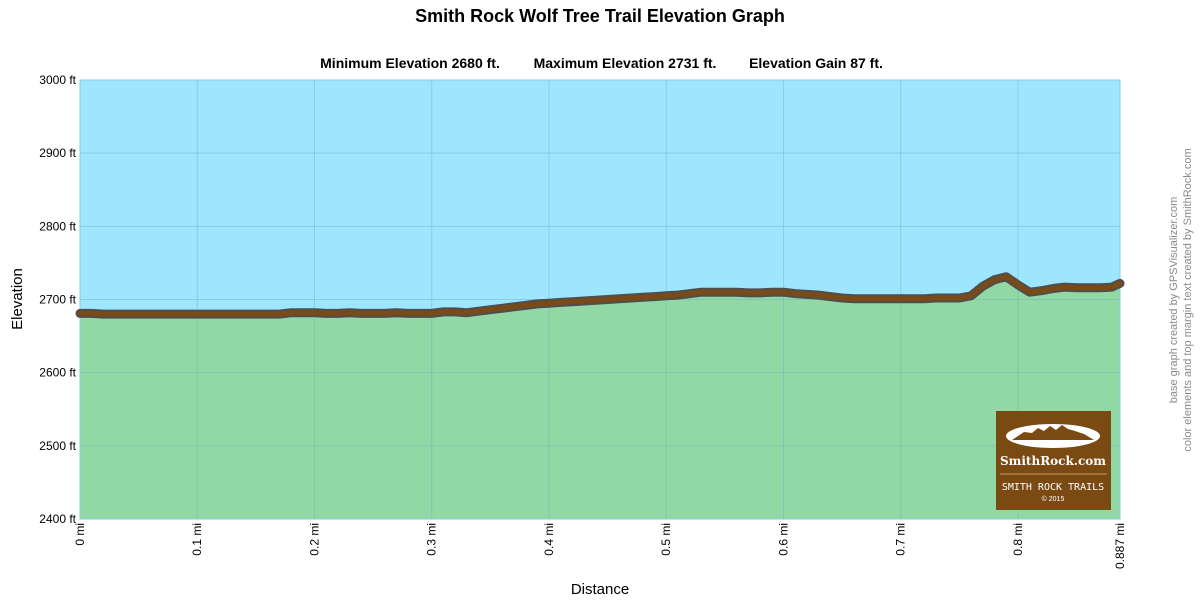 The width and height of the screenshot is (1200, 600). Describe the element at coordinates (432, 539) in the screenshot. I see `x-tick-label: 0.3 mi` at that location.